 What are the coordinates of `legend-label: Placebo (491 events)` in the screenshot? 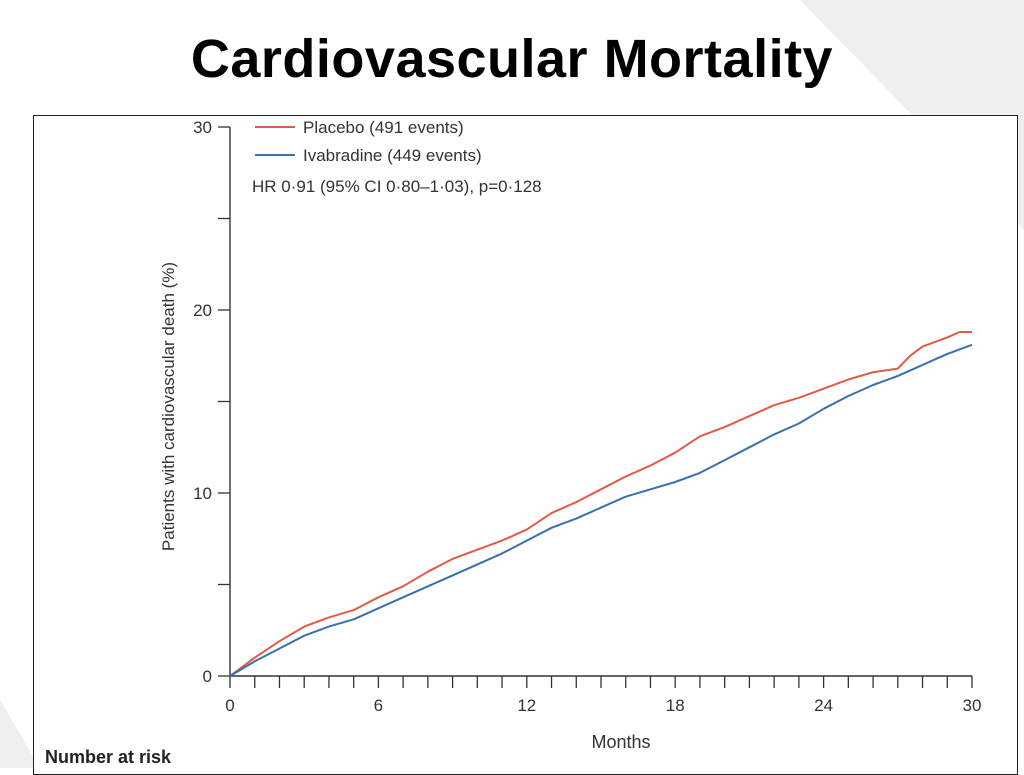 It's located at (383, 127).